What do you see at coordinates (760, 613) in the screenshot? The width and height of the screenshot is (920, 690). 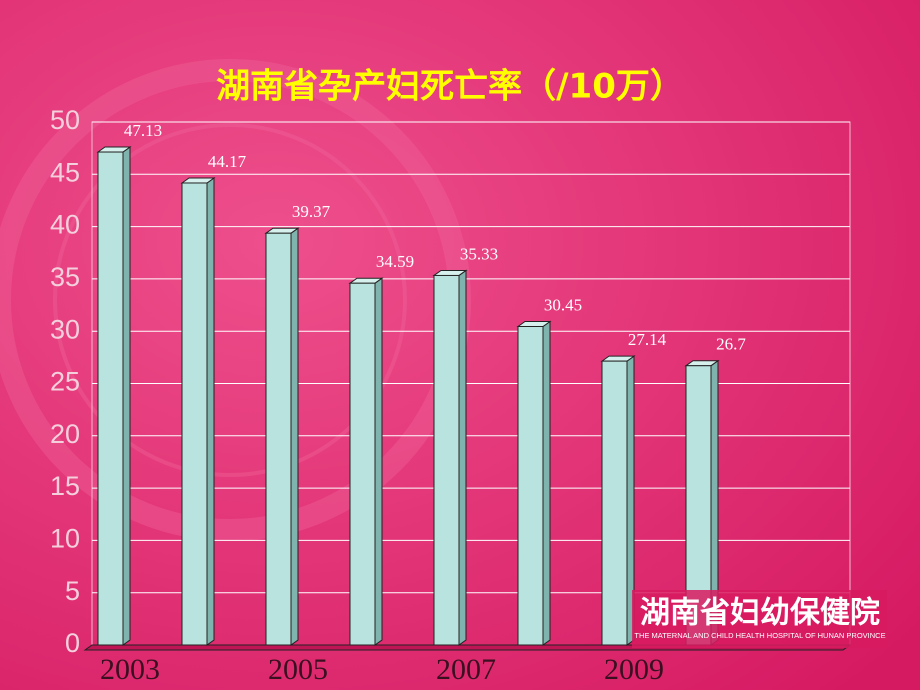 I see `logo-name: 湖南省妇幼保健院` at bounding box center [760, 613].